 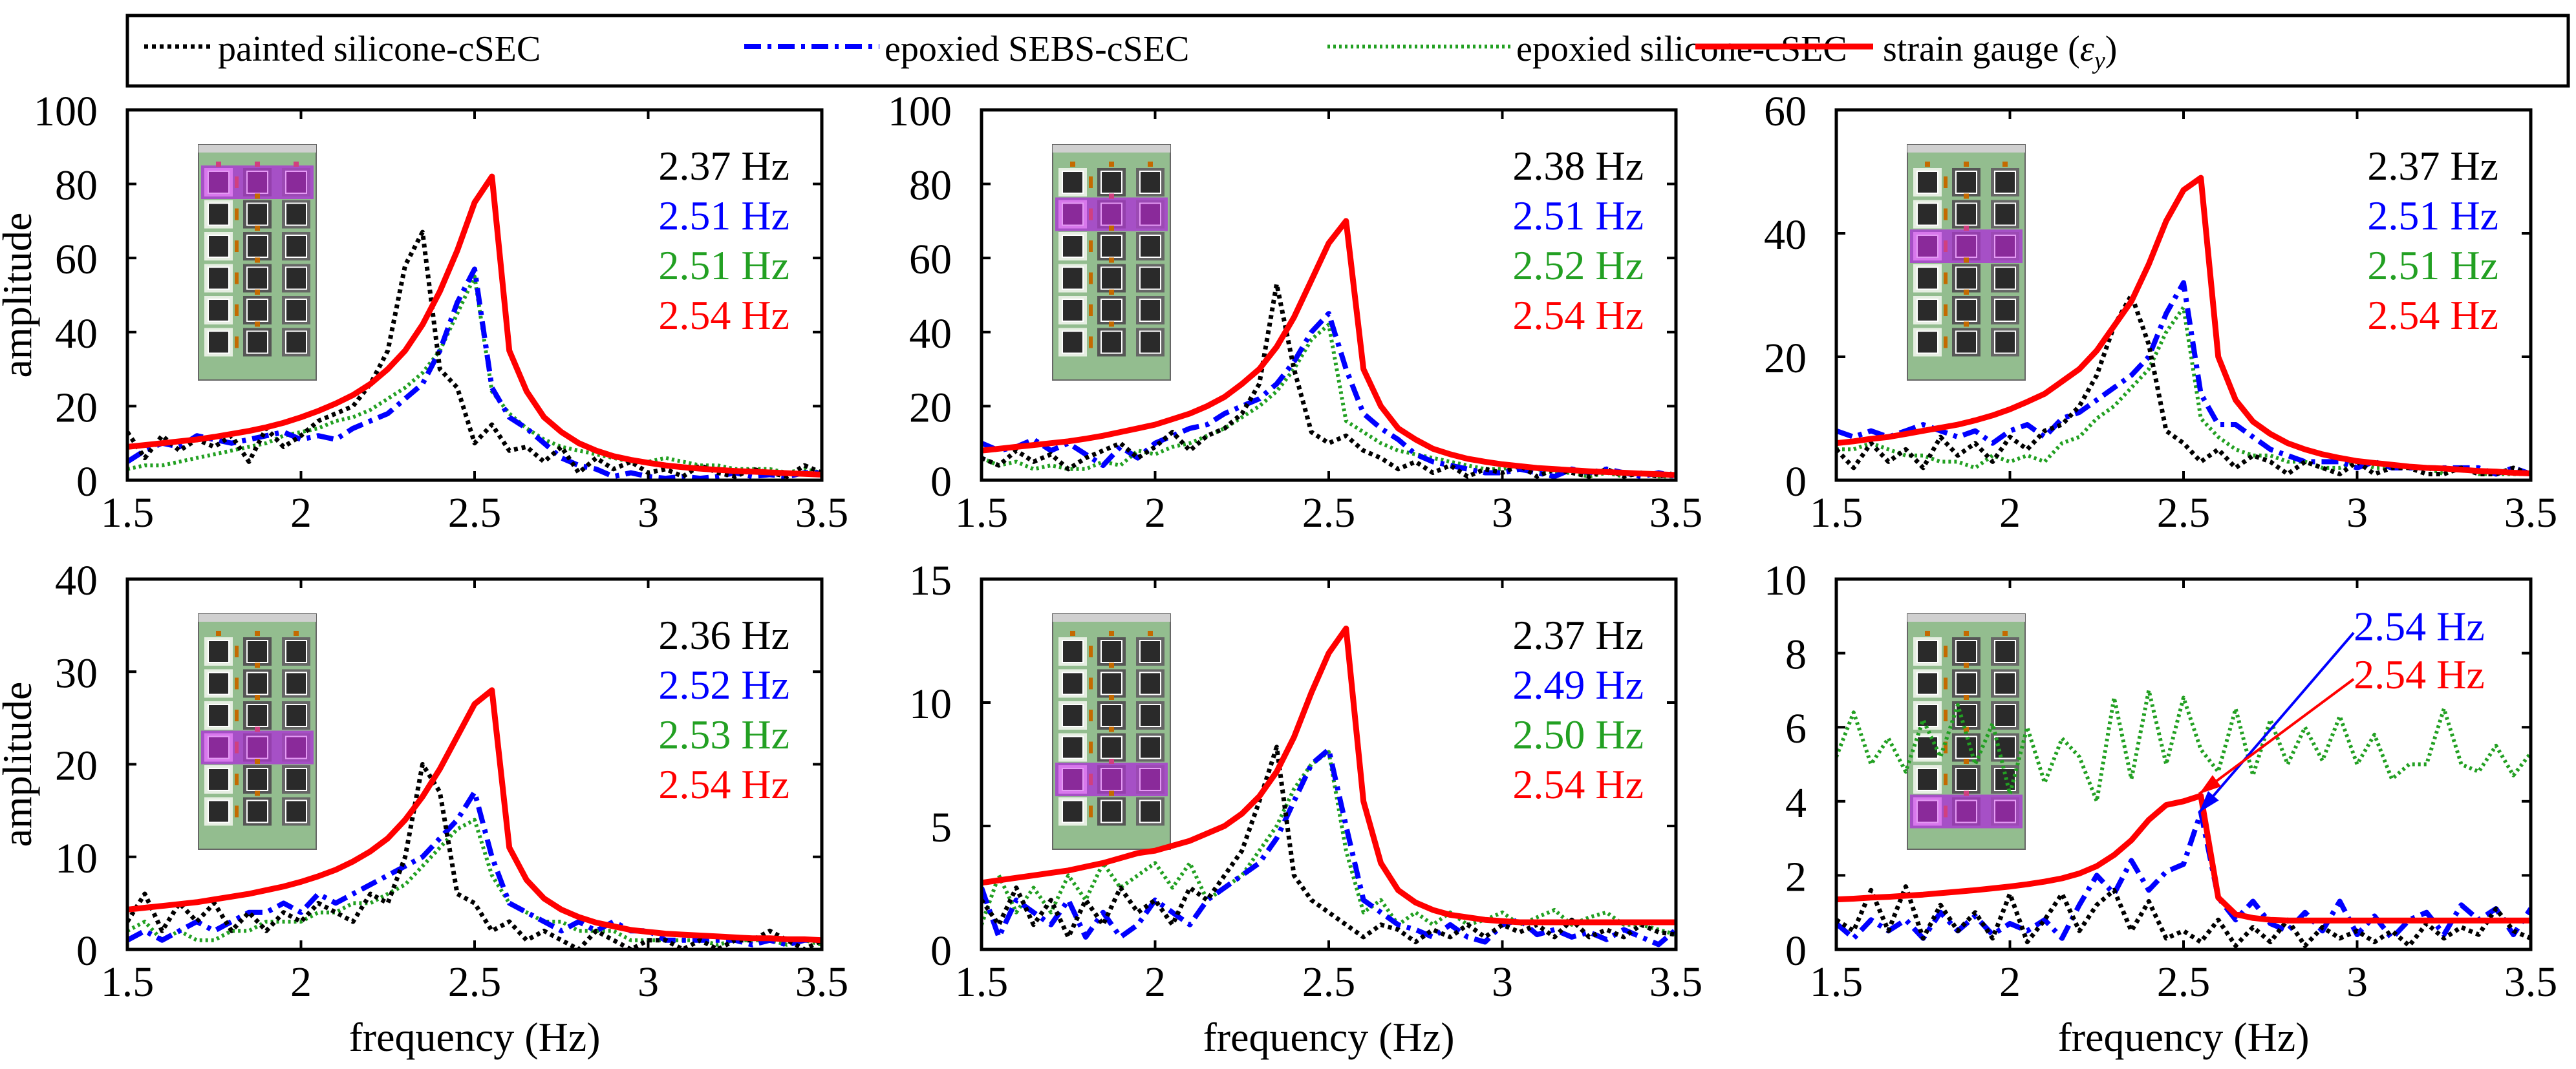 I want to click on x-tick-label: 3, so click(x=1502, y=982).